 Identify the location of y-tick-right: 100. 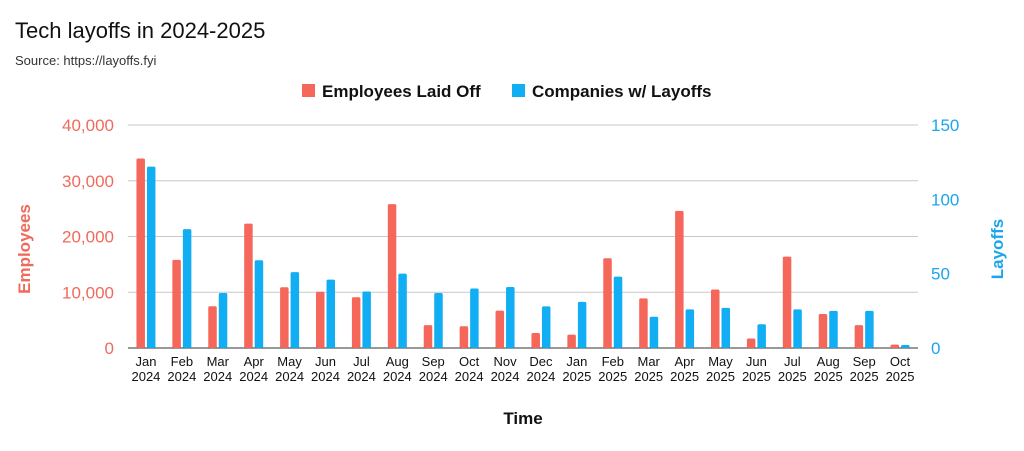
(945, 199).